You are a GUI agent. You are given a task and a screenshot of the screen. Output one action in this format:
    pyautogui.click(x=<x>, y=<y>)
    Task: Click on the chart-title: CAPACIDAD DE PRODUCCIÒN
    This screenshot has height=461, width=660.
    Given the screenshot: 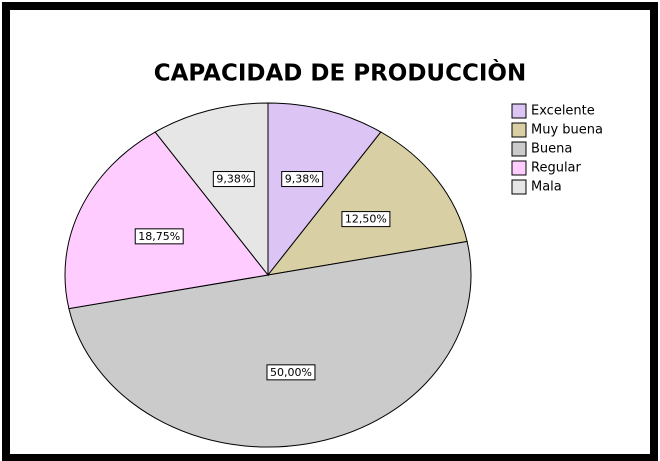 What is the action you would take?
    pyautogui.click(x=340, y=73)
    